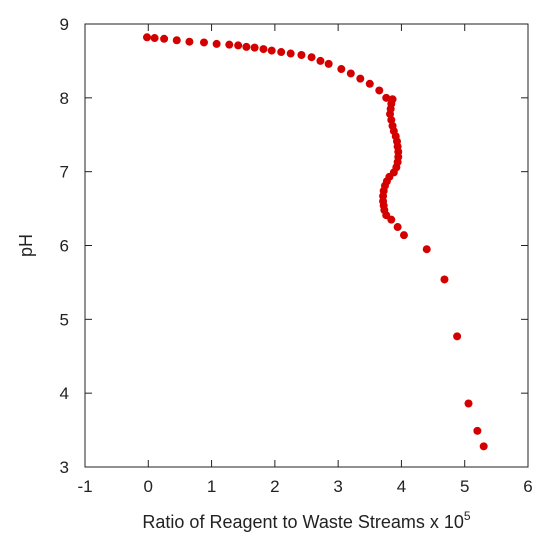 This screenshot has width=550, height=544. What do you see at coordinates (64, 319) in the screenshot?
I see `y-tick-label: 5` at bounding box center [64, 319].